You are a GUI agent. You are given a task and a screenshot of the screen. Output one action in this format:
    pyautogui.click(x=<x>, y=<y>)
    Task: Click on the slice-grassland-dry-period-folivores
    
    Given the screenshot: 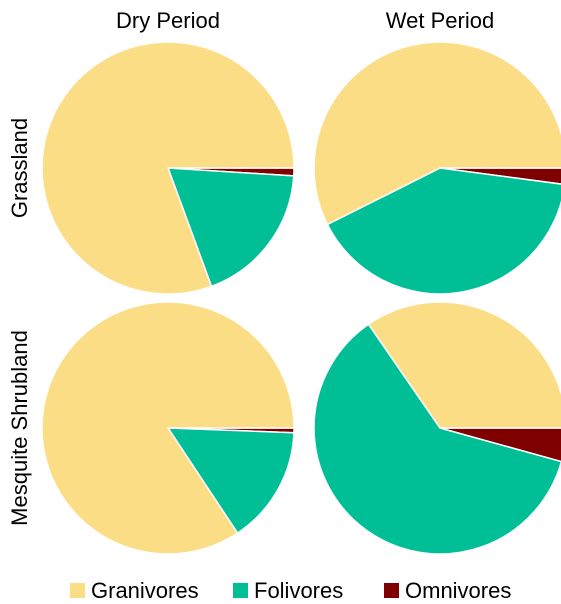 What is the action you would take?
    pyautogui.click(x=231, y=227)
    